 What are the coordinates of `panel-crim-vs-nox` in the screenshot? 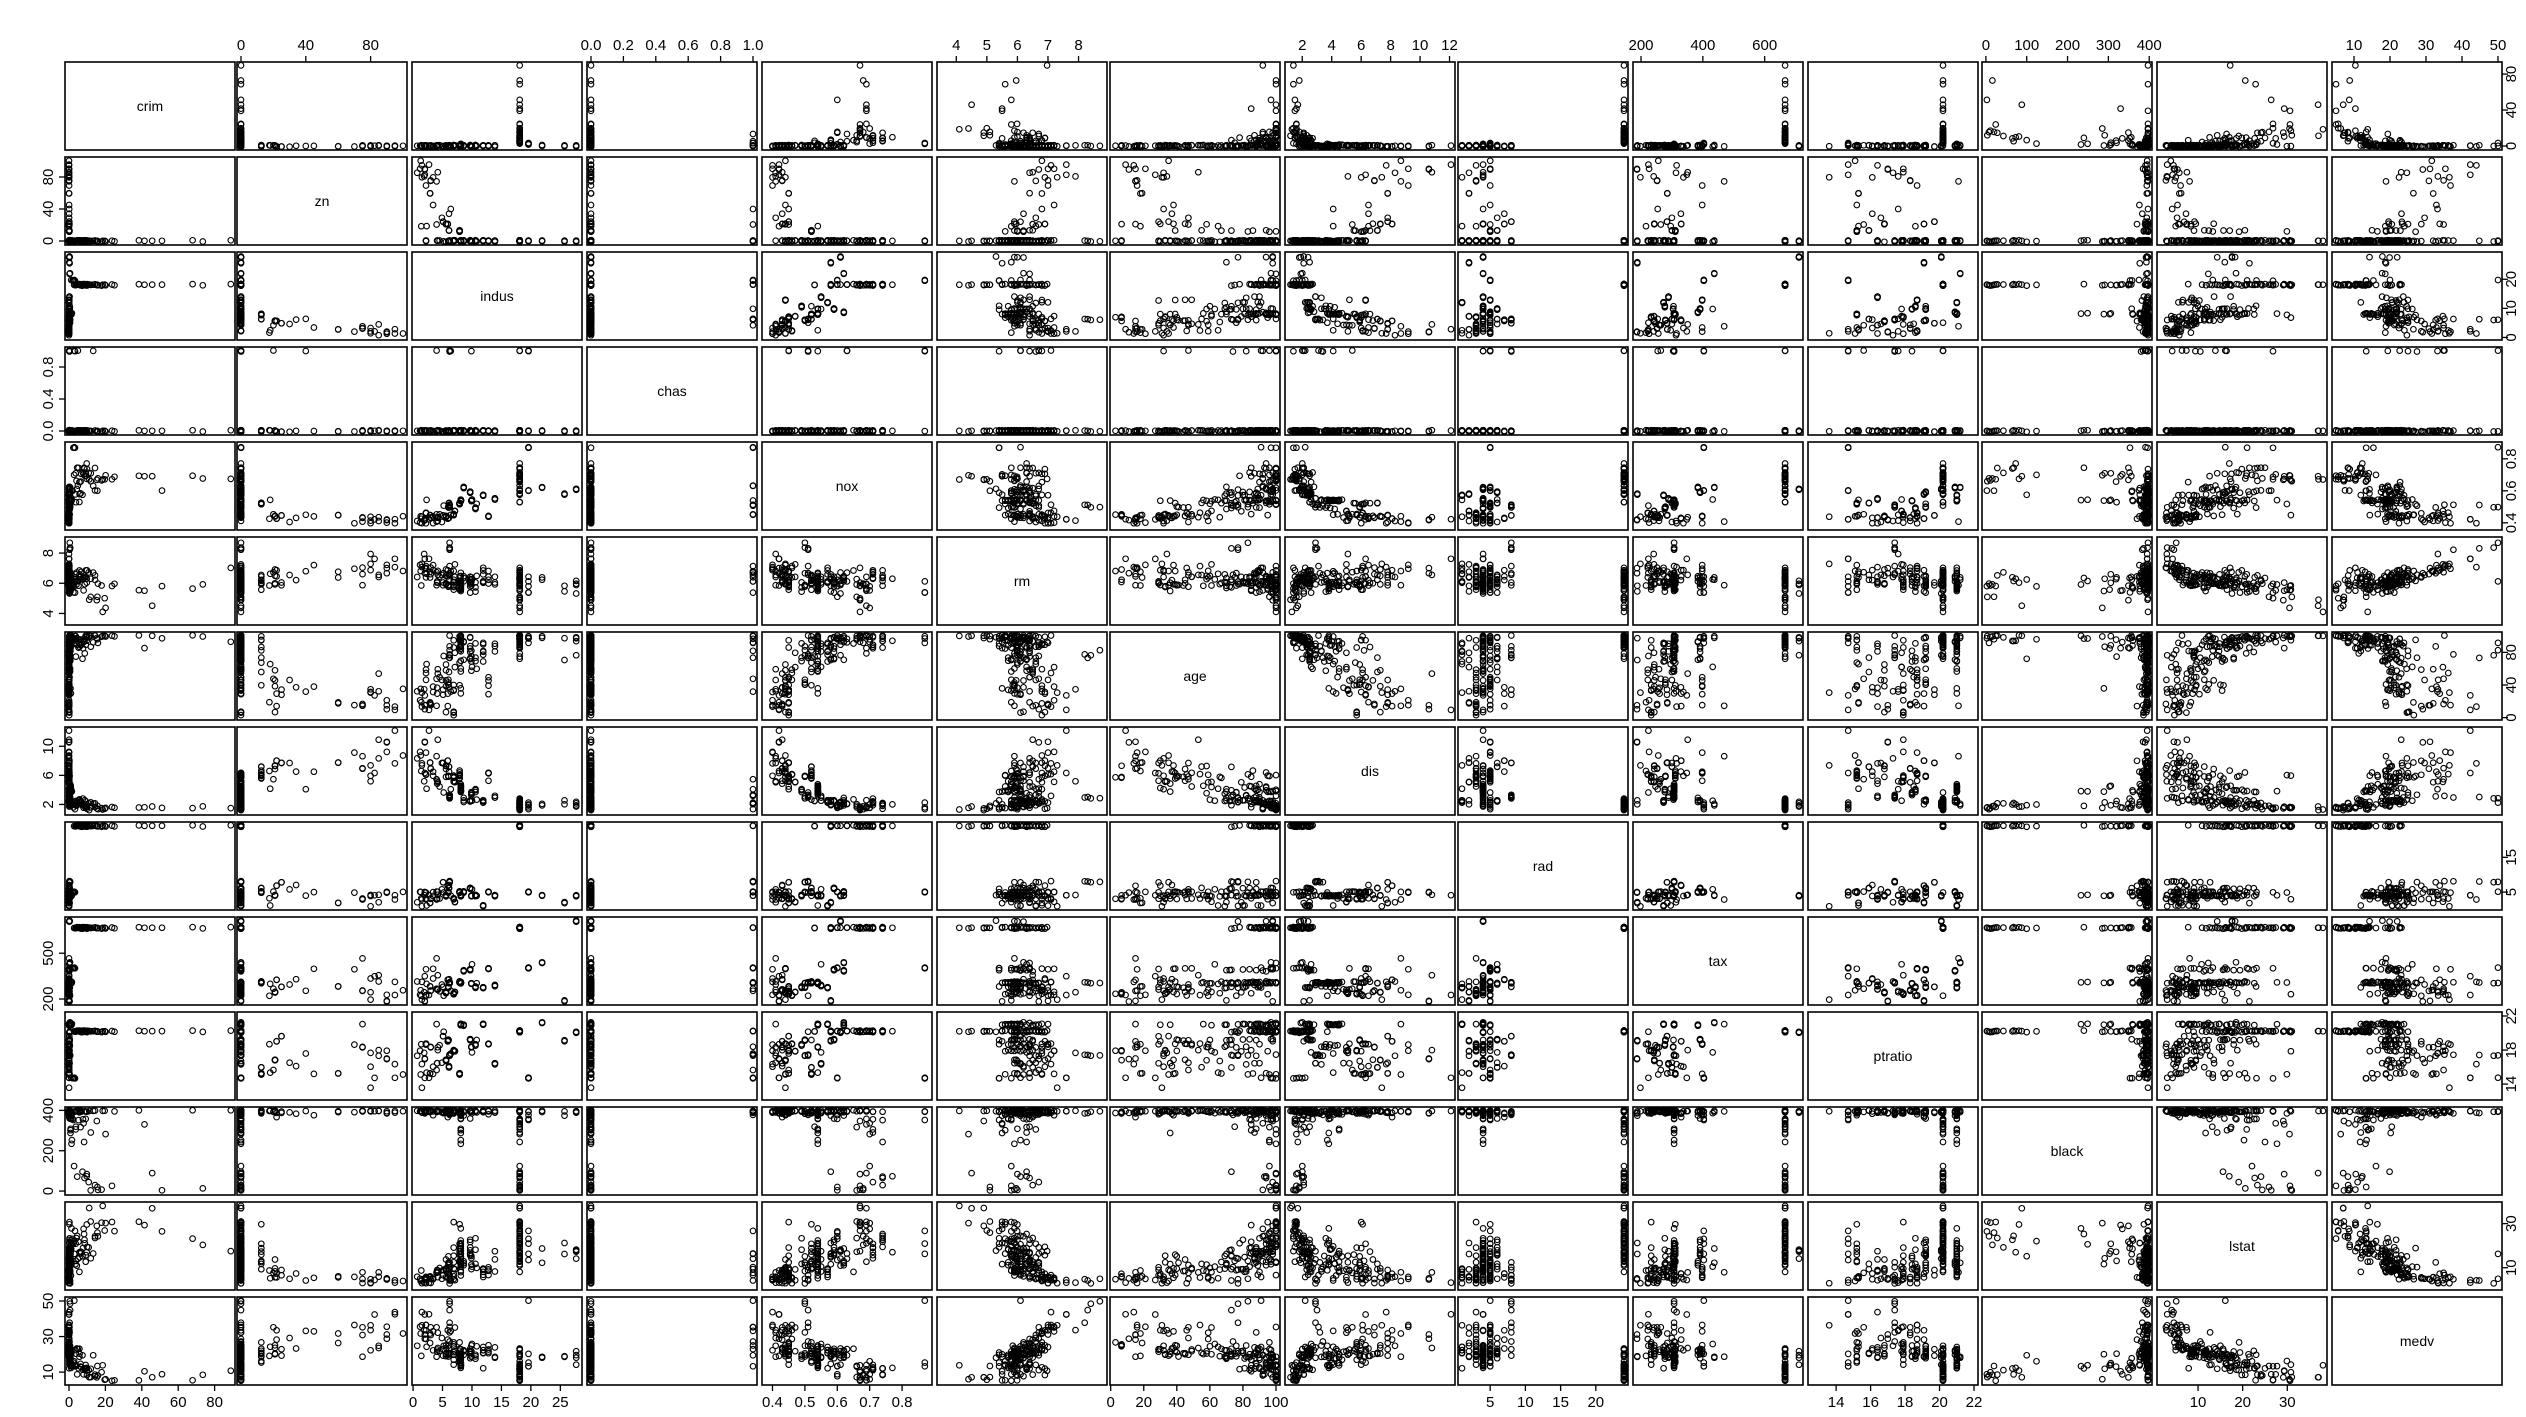 It's located at (847, 106).